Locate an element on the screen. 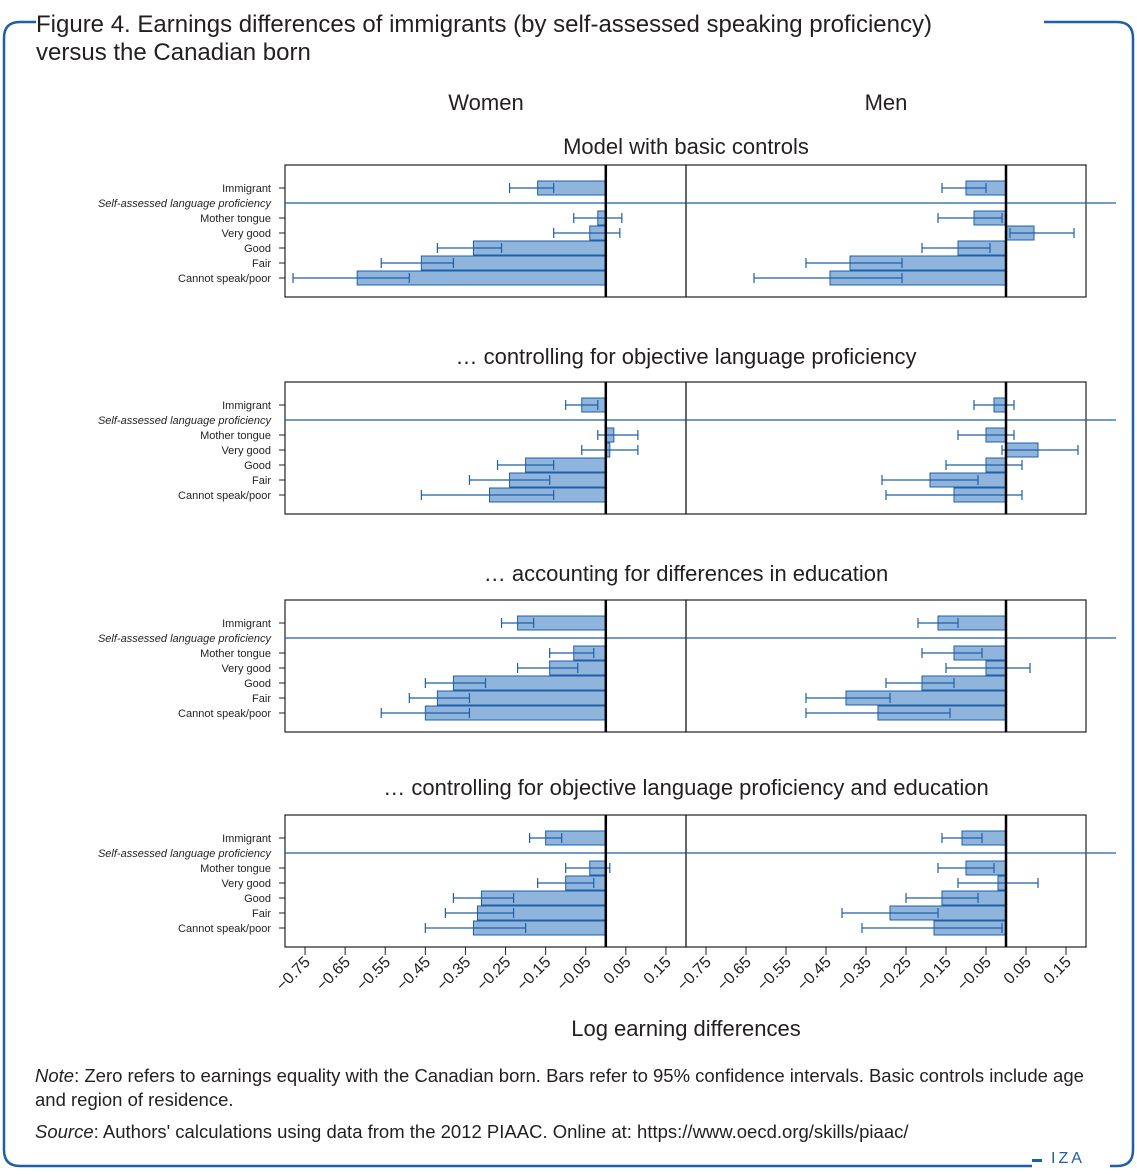 This screenshot has width=1137, height=1174. column-title-women: Women is located at coordinates (485, 102).